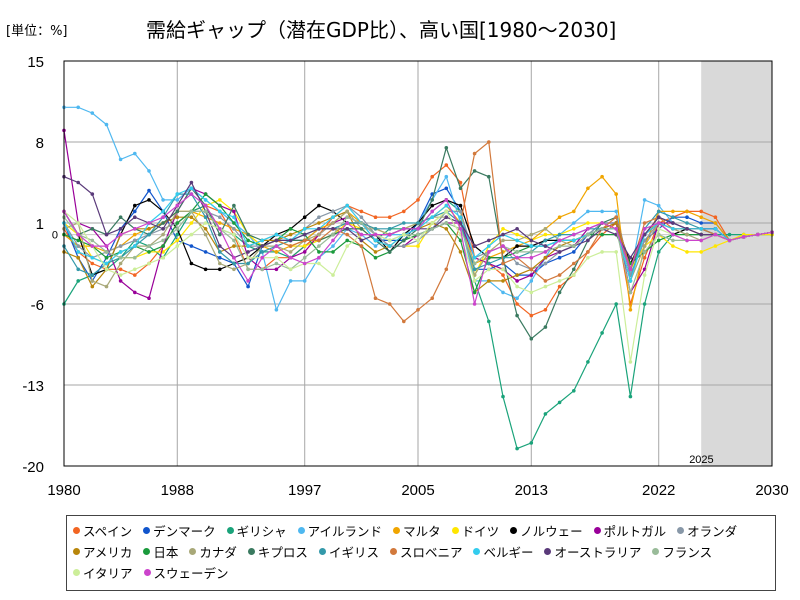 The width and height of the screenshot is (800, 600). What do you see at coordinates (102, 530) in the screenshot?
I see `legend-item: スペイン` at bounding box center [102, 530].